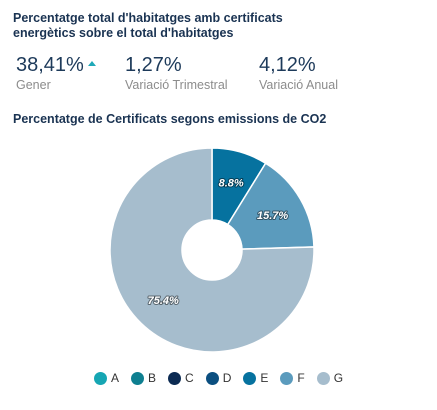 This screenshot has height=410, width=437. I want to click on legend-item-a: A, so click(106, 378).